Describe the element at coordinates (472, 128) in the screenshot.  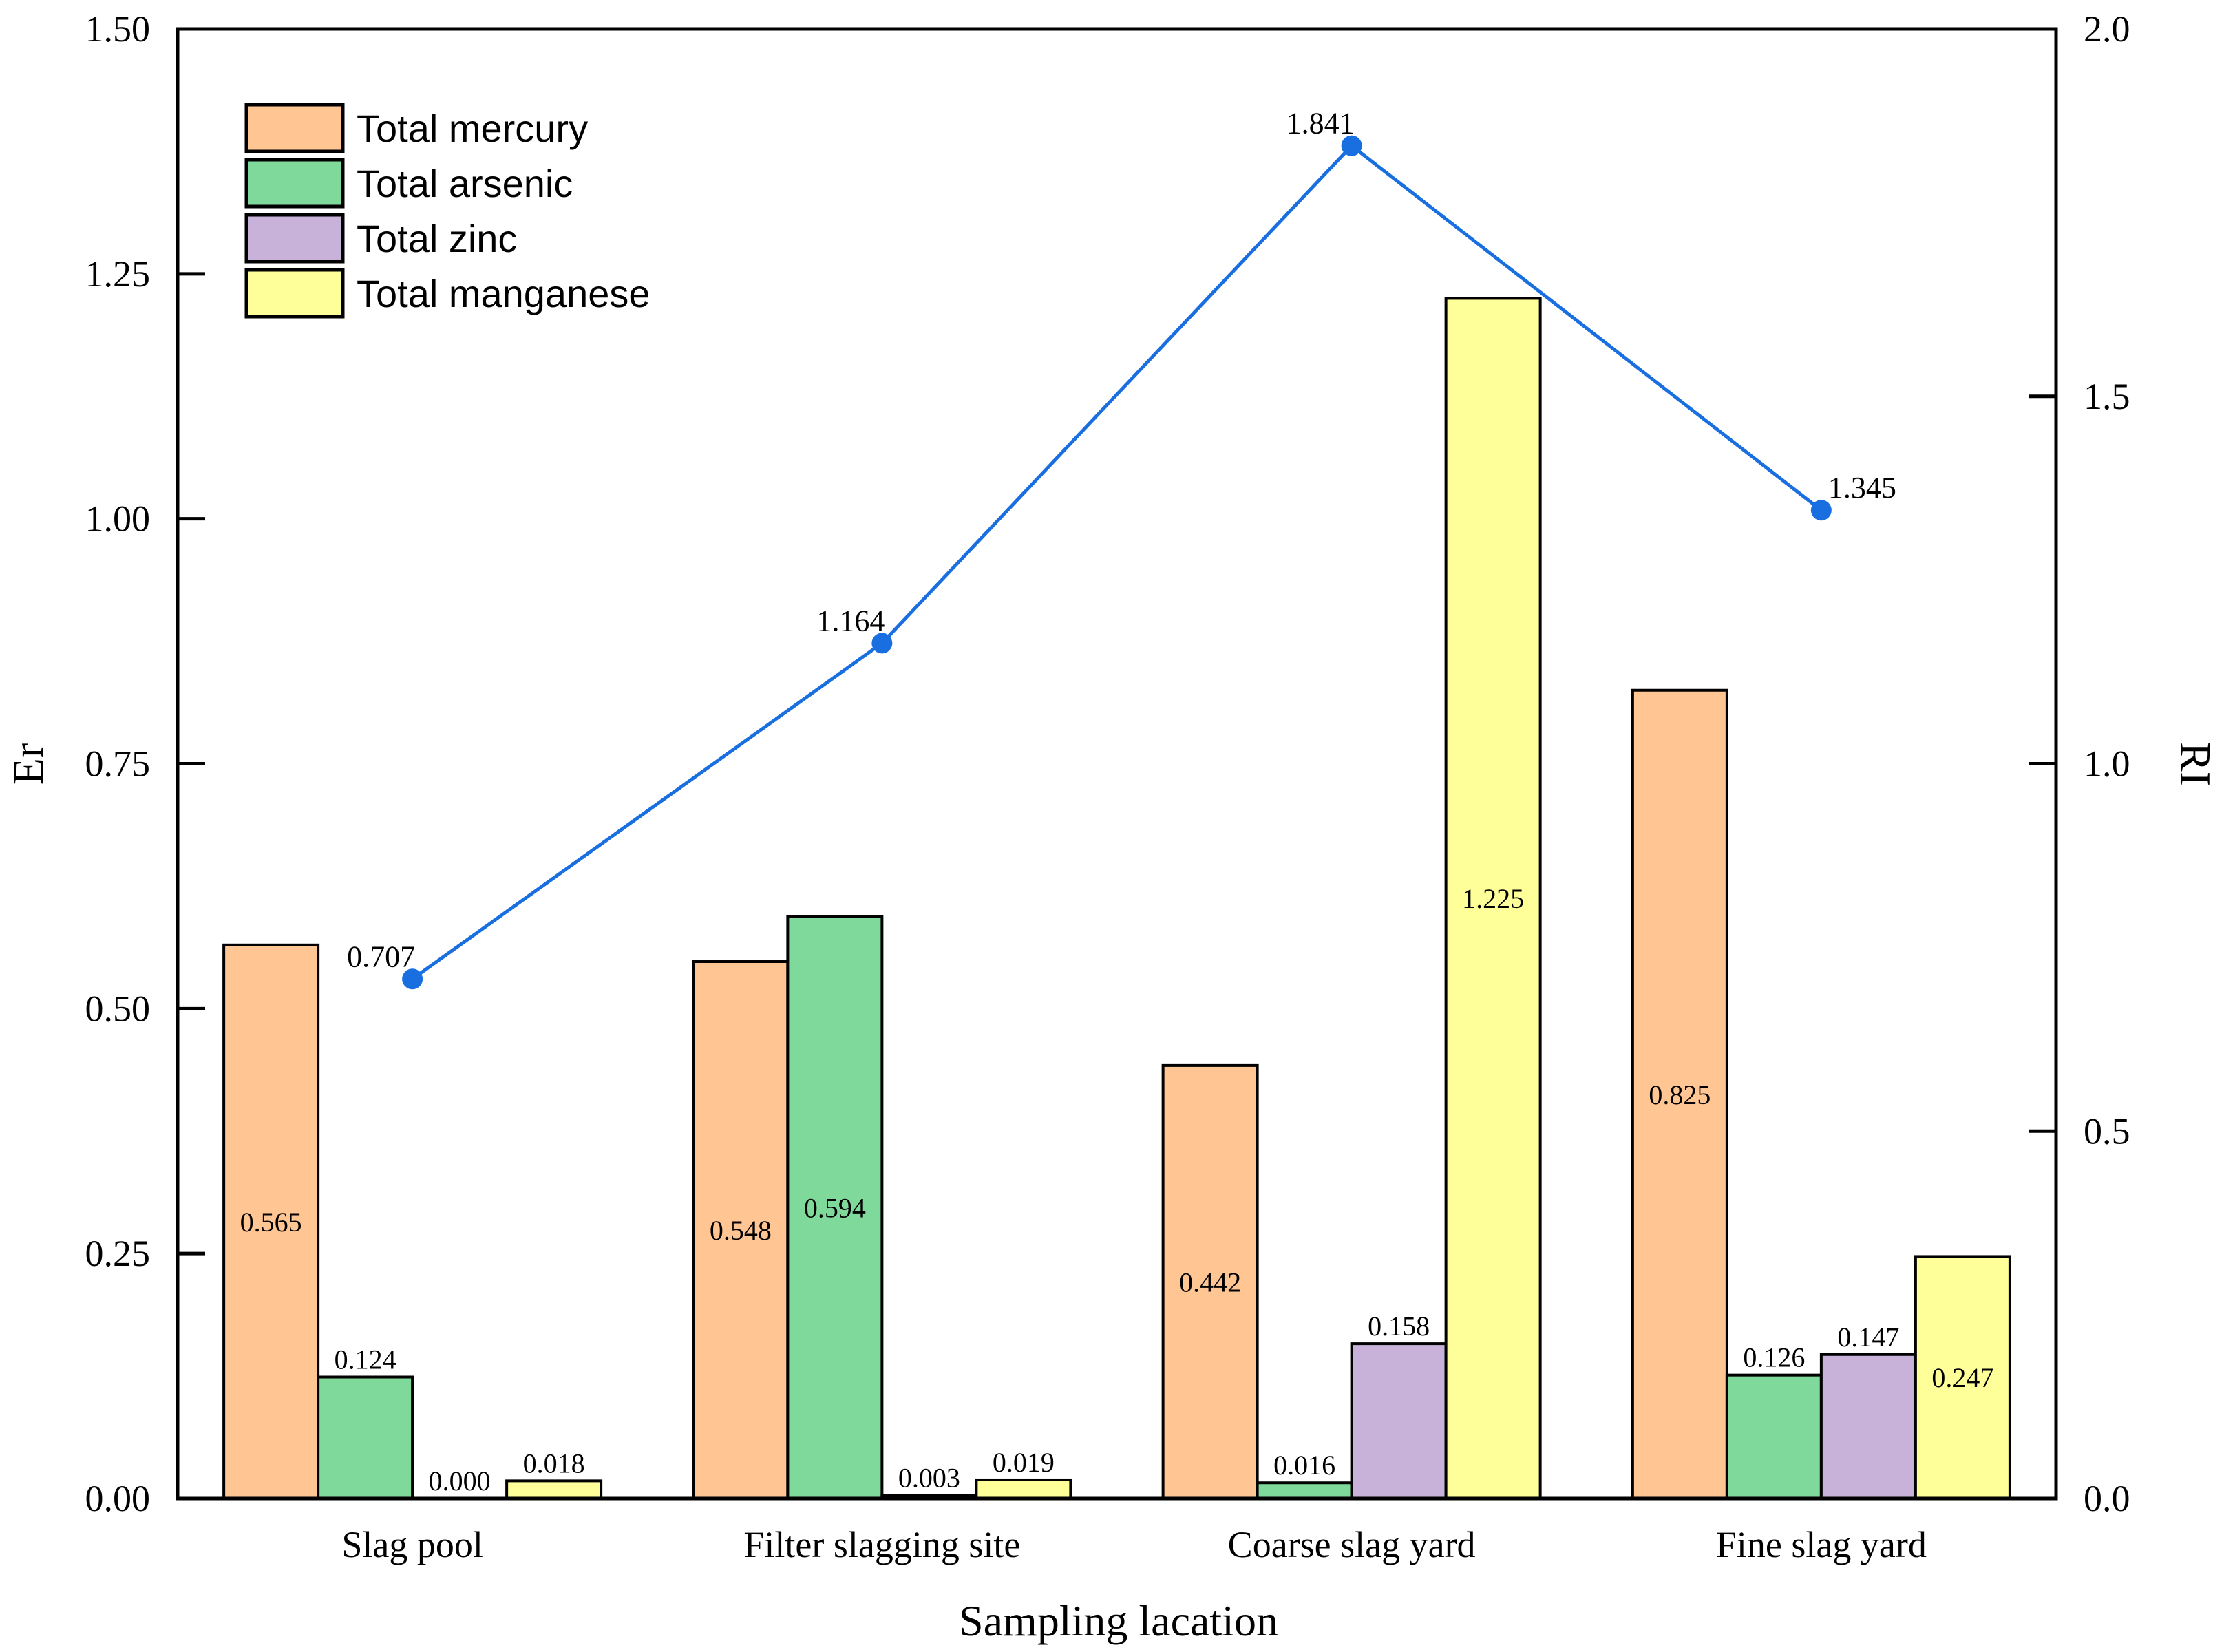
I see `legend-label: Total mercury` at that location.